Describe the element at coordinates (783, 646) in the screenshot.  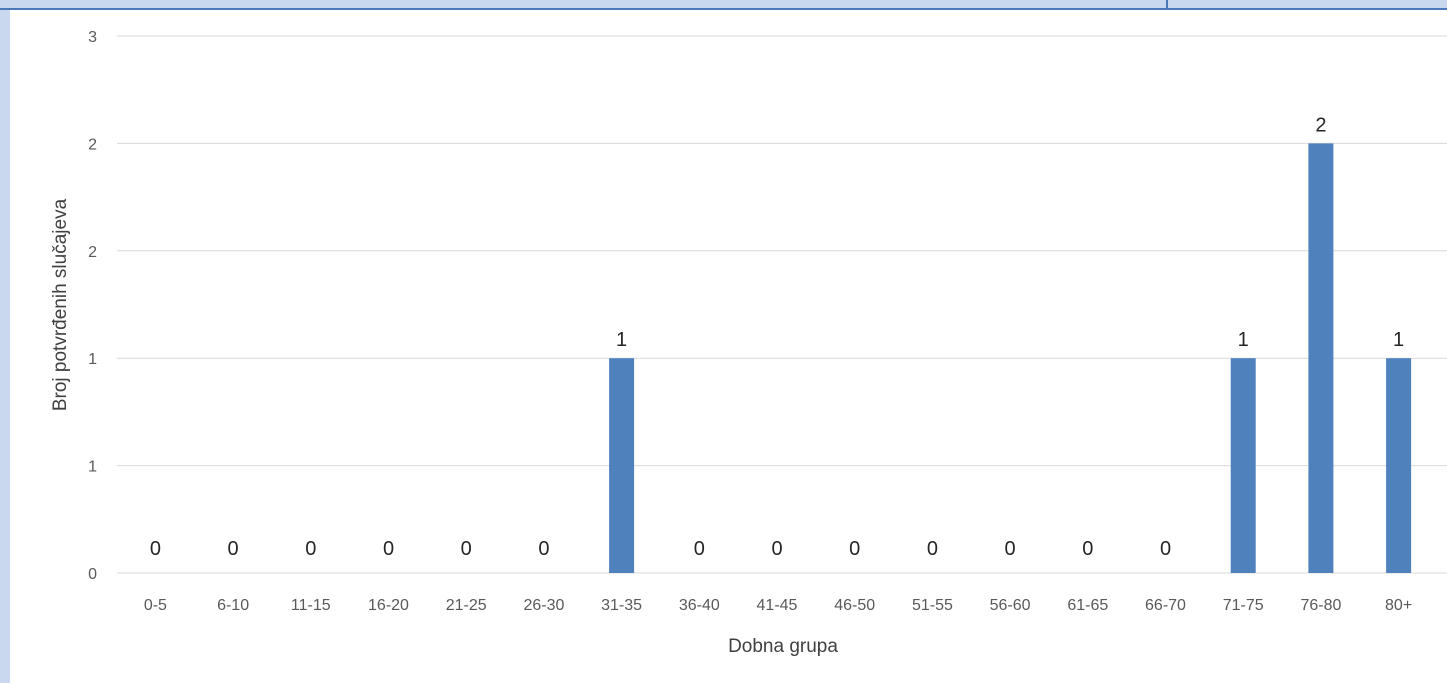
I see `x-axis-title: Dobna grupa` at that location.